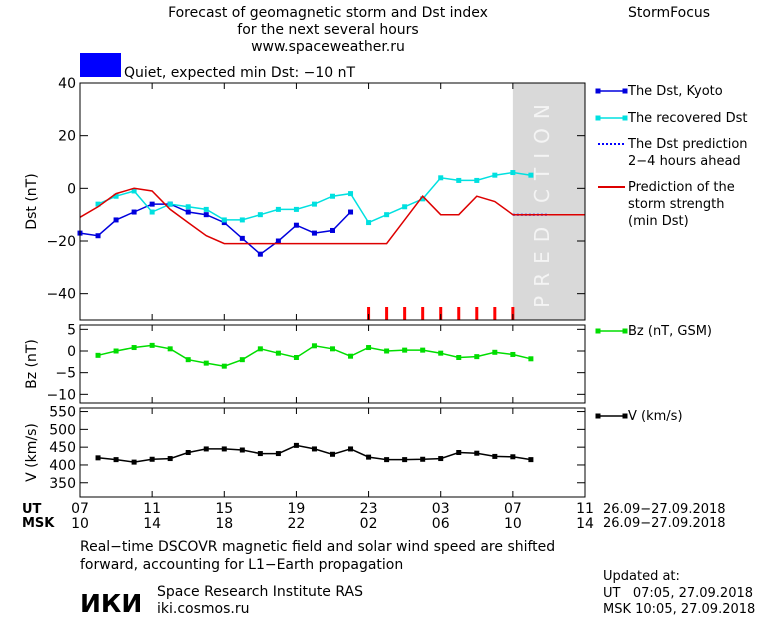 The width and height of the screenshot is (760, 624). What do you see at coordinates (32, 509) in the screenshot?
I see `ut-axis-label: UT` at bounding box center [32, 509].